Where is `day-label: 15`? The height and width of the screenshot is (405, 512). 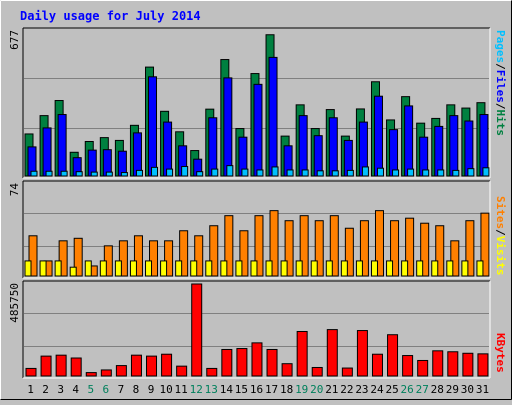
day-label: 15 is located at coordinates (241, 389).